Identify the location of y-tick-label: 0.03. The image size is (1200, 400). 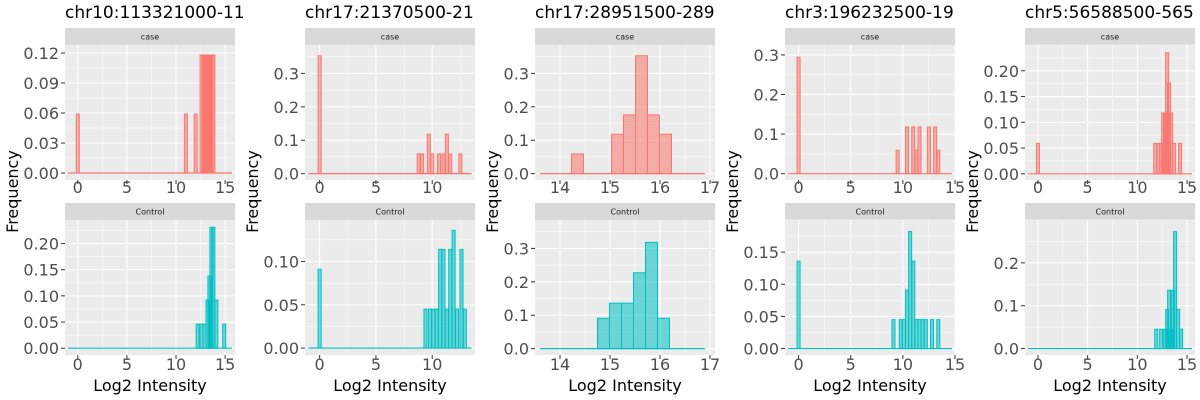
(41, 143).